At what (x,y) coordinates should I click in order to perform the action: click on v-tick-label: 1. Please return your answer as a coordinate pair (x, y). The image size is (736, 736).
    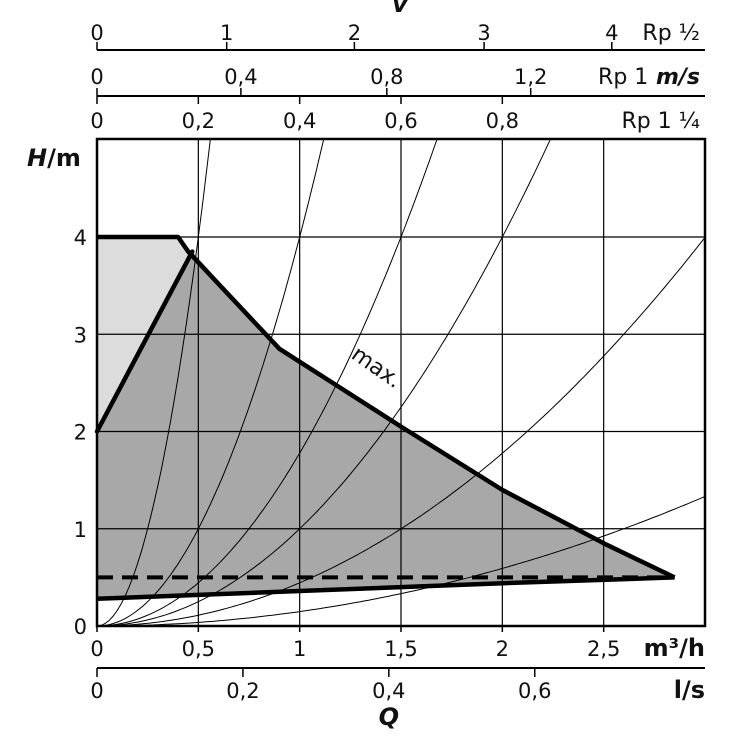
    Looking at the image, I should click on (226, 33).